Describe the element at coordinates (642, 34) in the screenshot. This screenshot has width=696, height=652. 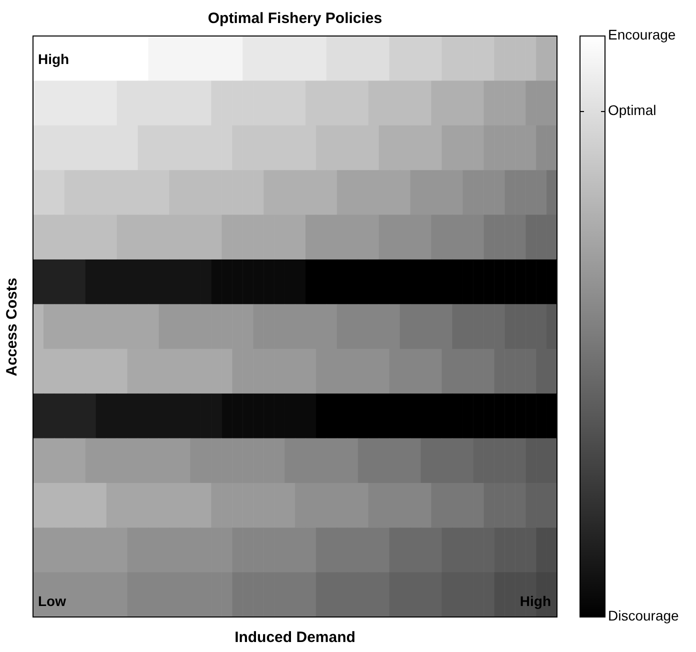
I see `color-bar-label: Encourage` at that location.